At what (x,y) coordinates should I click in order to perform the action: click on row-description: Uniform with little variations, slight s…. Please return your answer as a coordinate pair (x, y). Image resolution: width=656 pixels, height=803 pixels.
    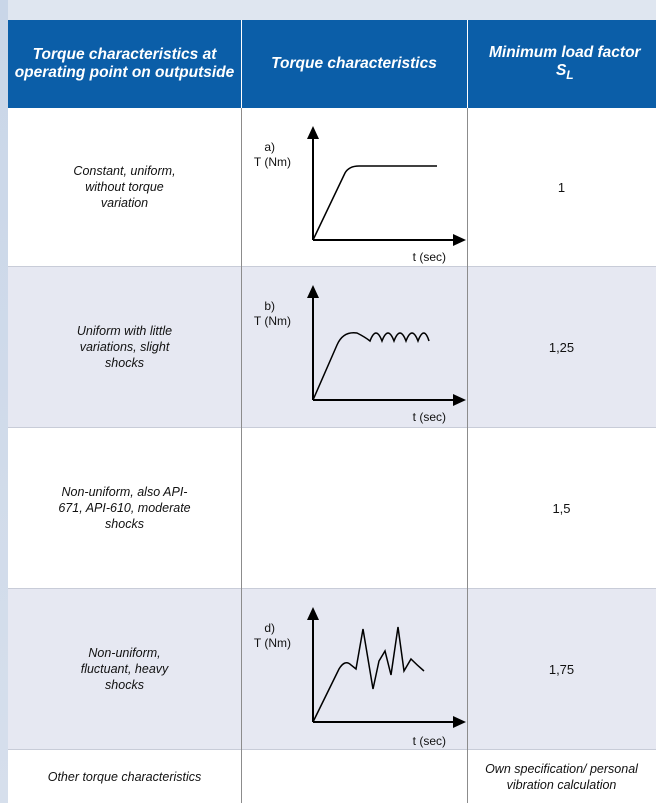
    Looking at the image, I should click on (124, 347).